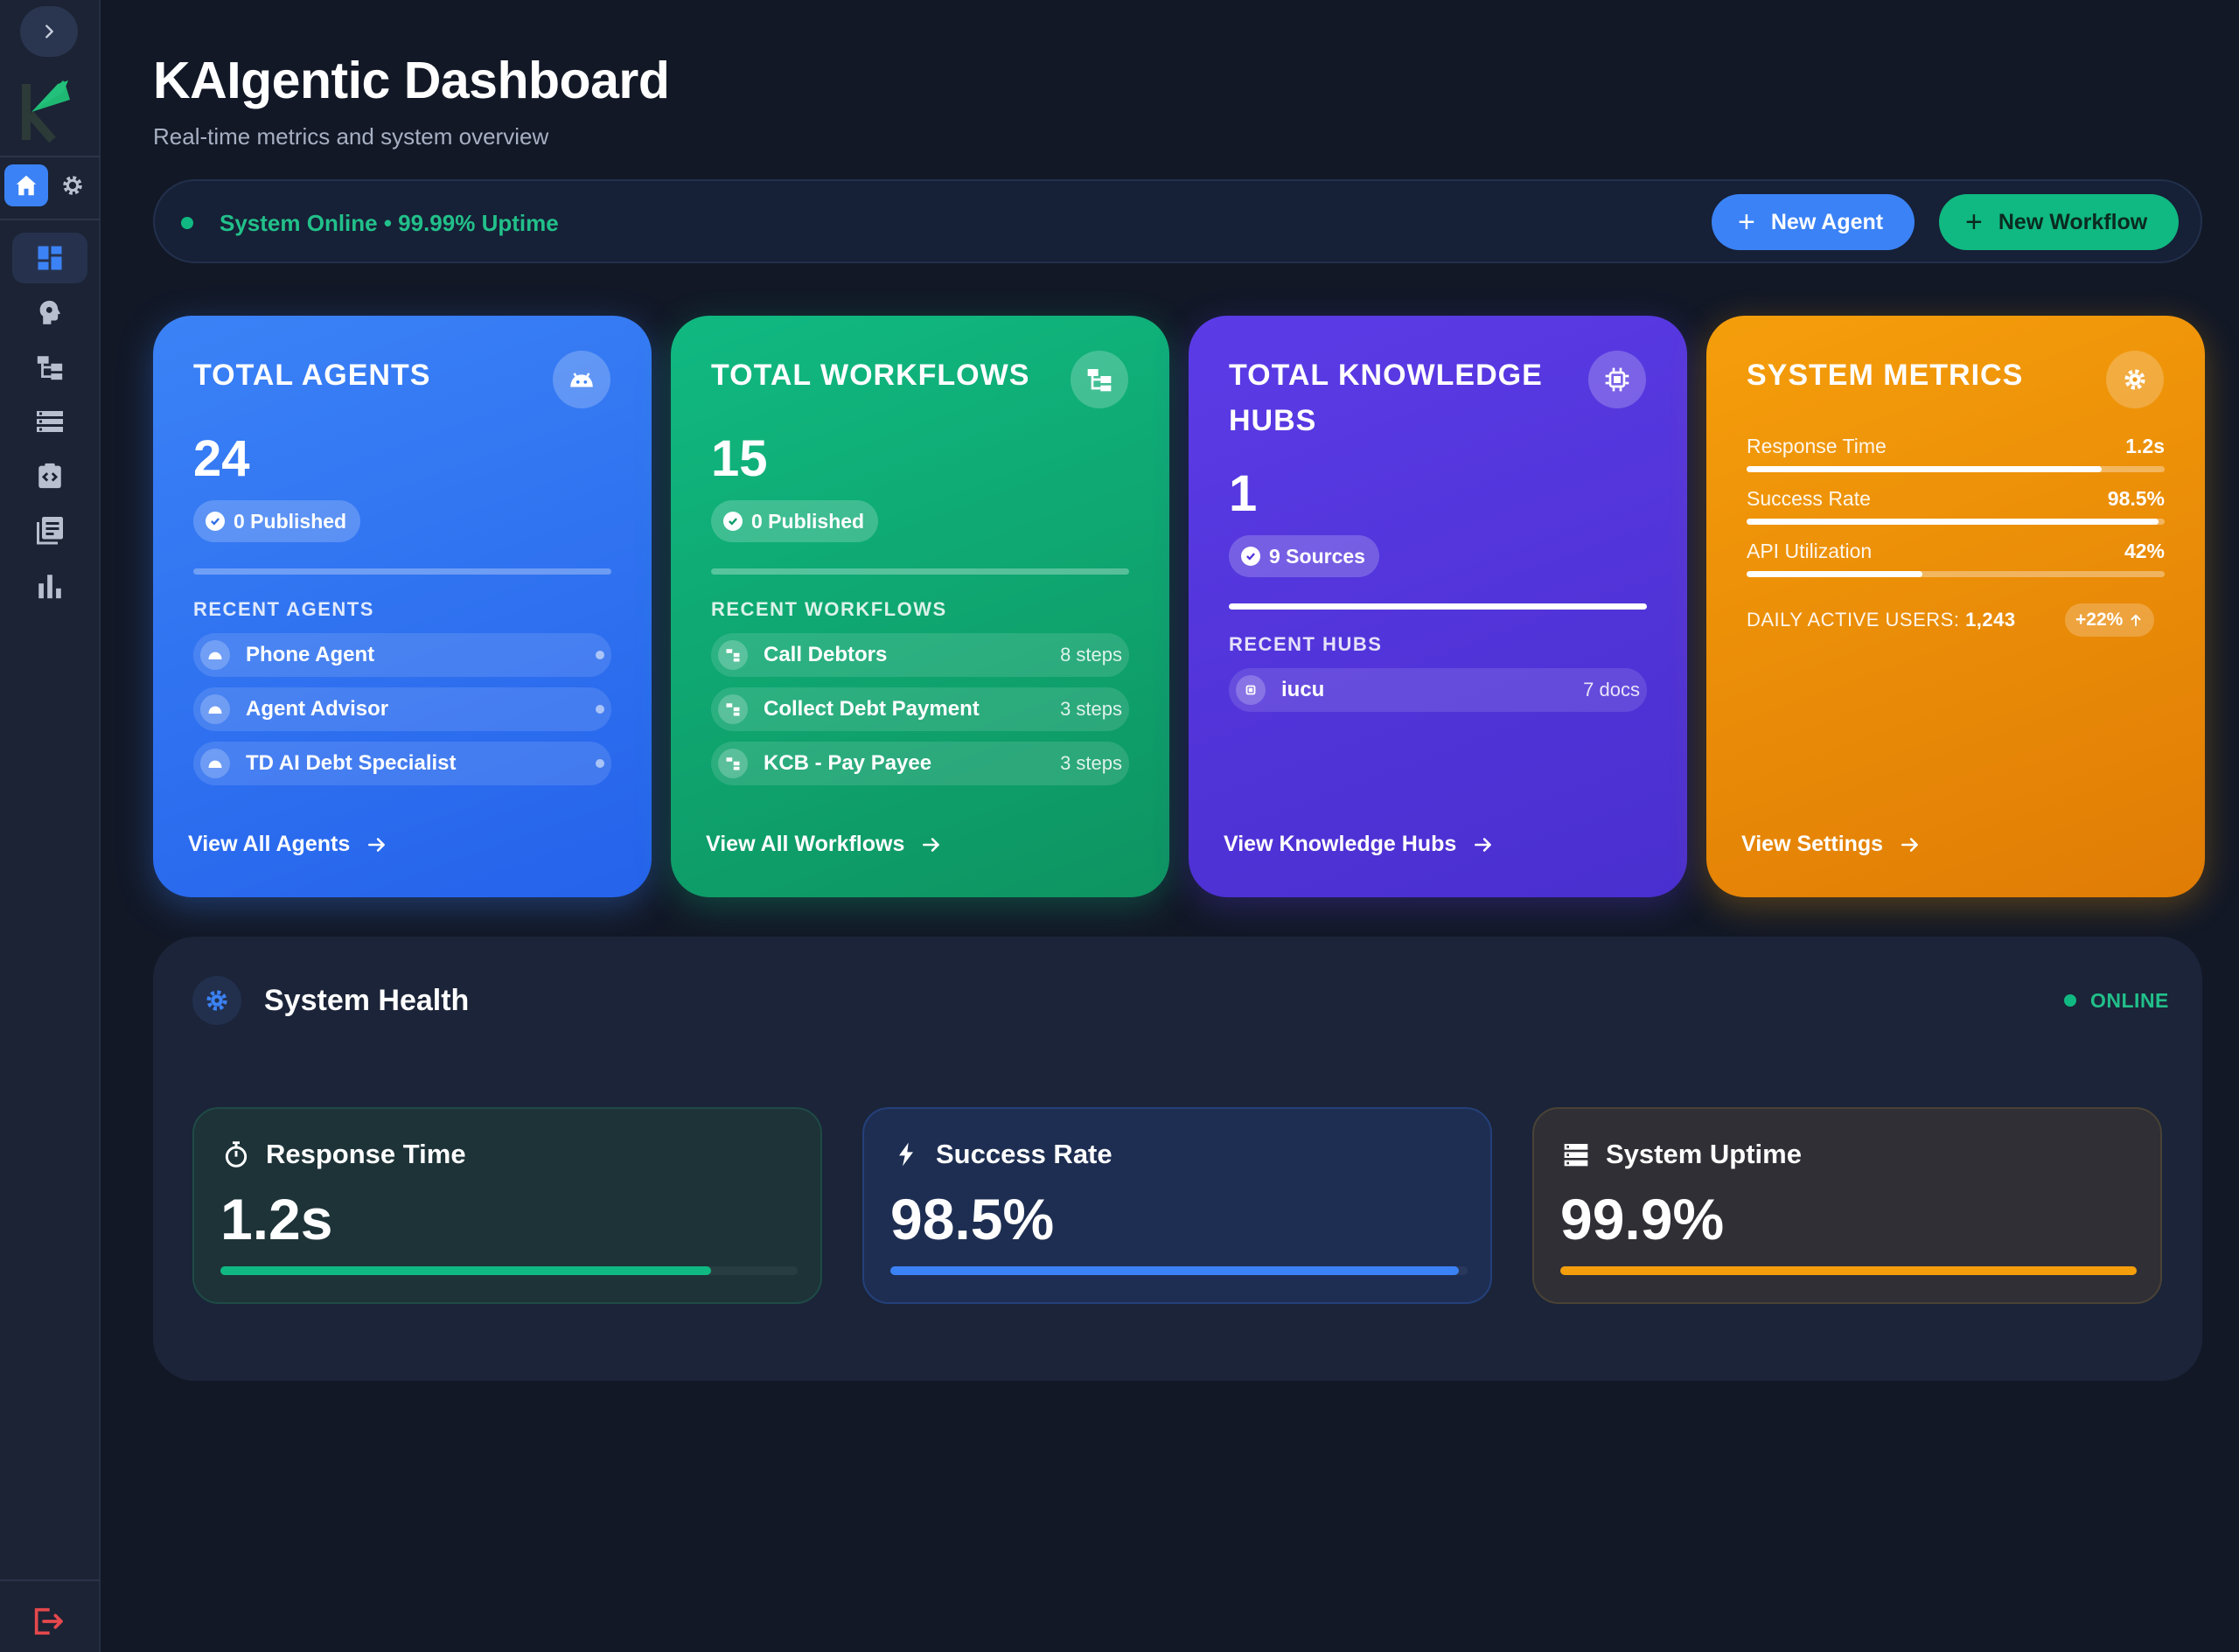 The image size is (2239, 1652). What do you see at coordinates (26, 185) in the screenshot?
I see `home-button` at bounding box center [26, 185].